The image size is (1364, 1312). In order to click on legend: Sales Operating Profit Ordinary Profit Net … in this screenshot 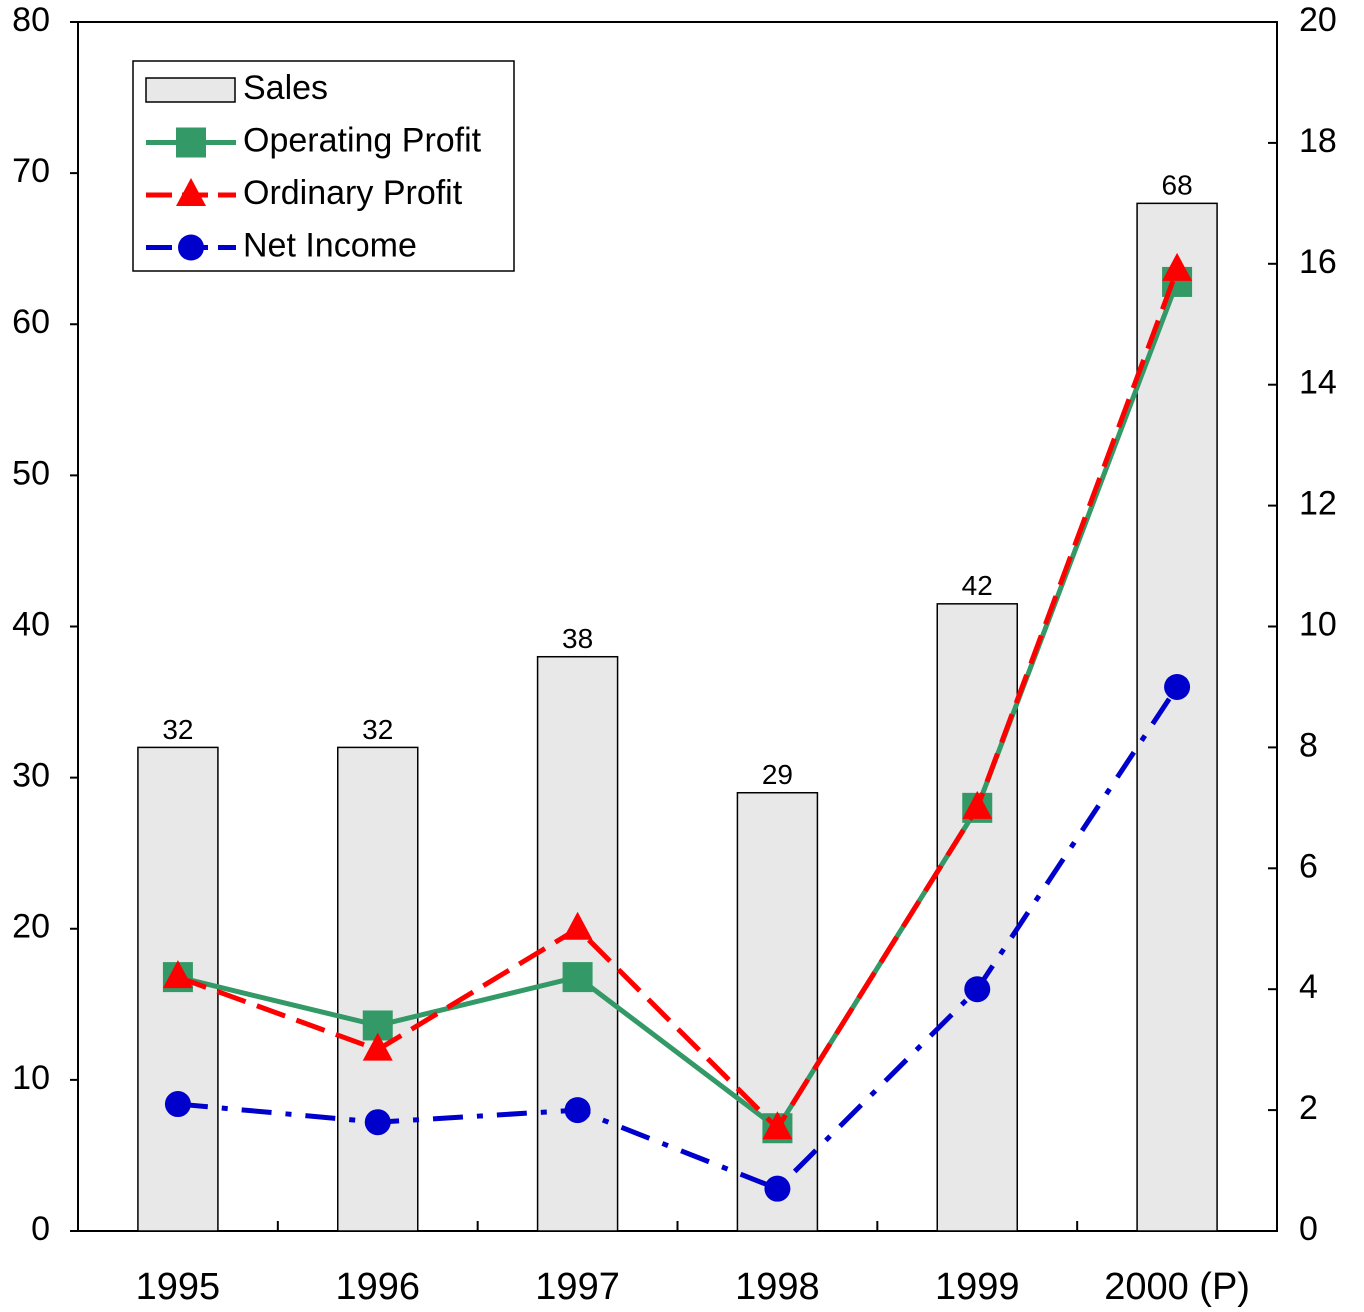, I will do `click(313, 166)`.